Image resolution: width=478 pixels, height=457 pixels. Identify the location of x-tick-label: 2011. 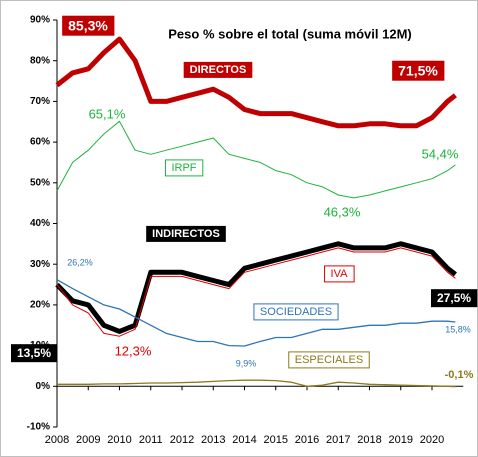
(151, 440).